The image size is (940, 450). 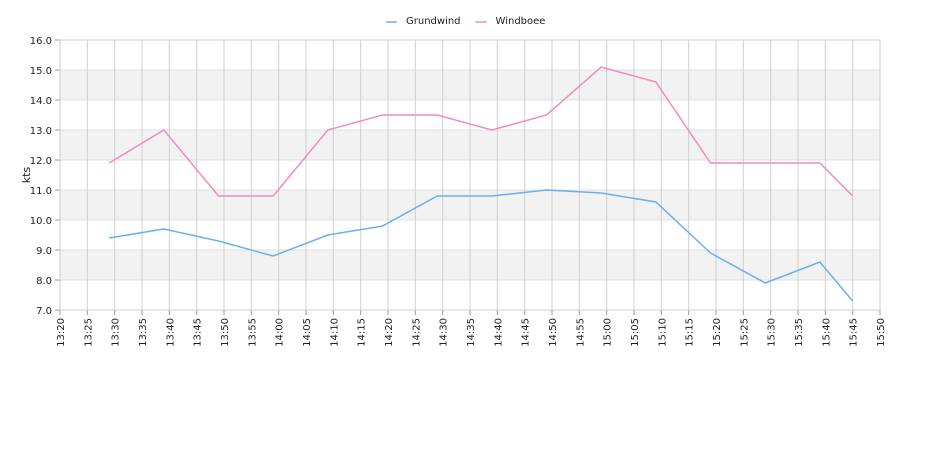 I want to click on y-tick-label: 11.0, so click(x=41, y=191).